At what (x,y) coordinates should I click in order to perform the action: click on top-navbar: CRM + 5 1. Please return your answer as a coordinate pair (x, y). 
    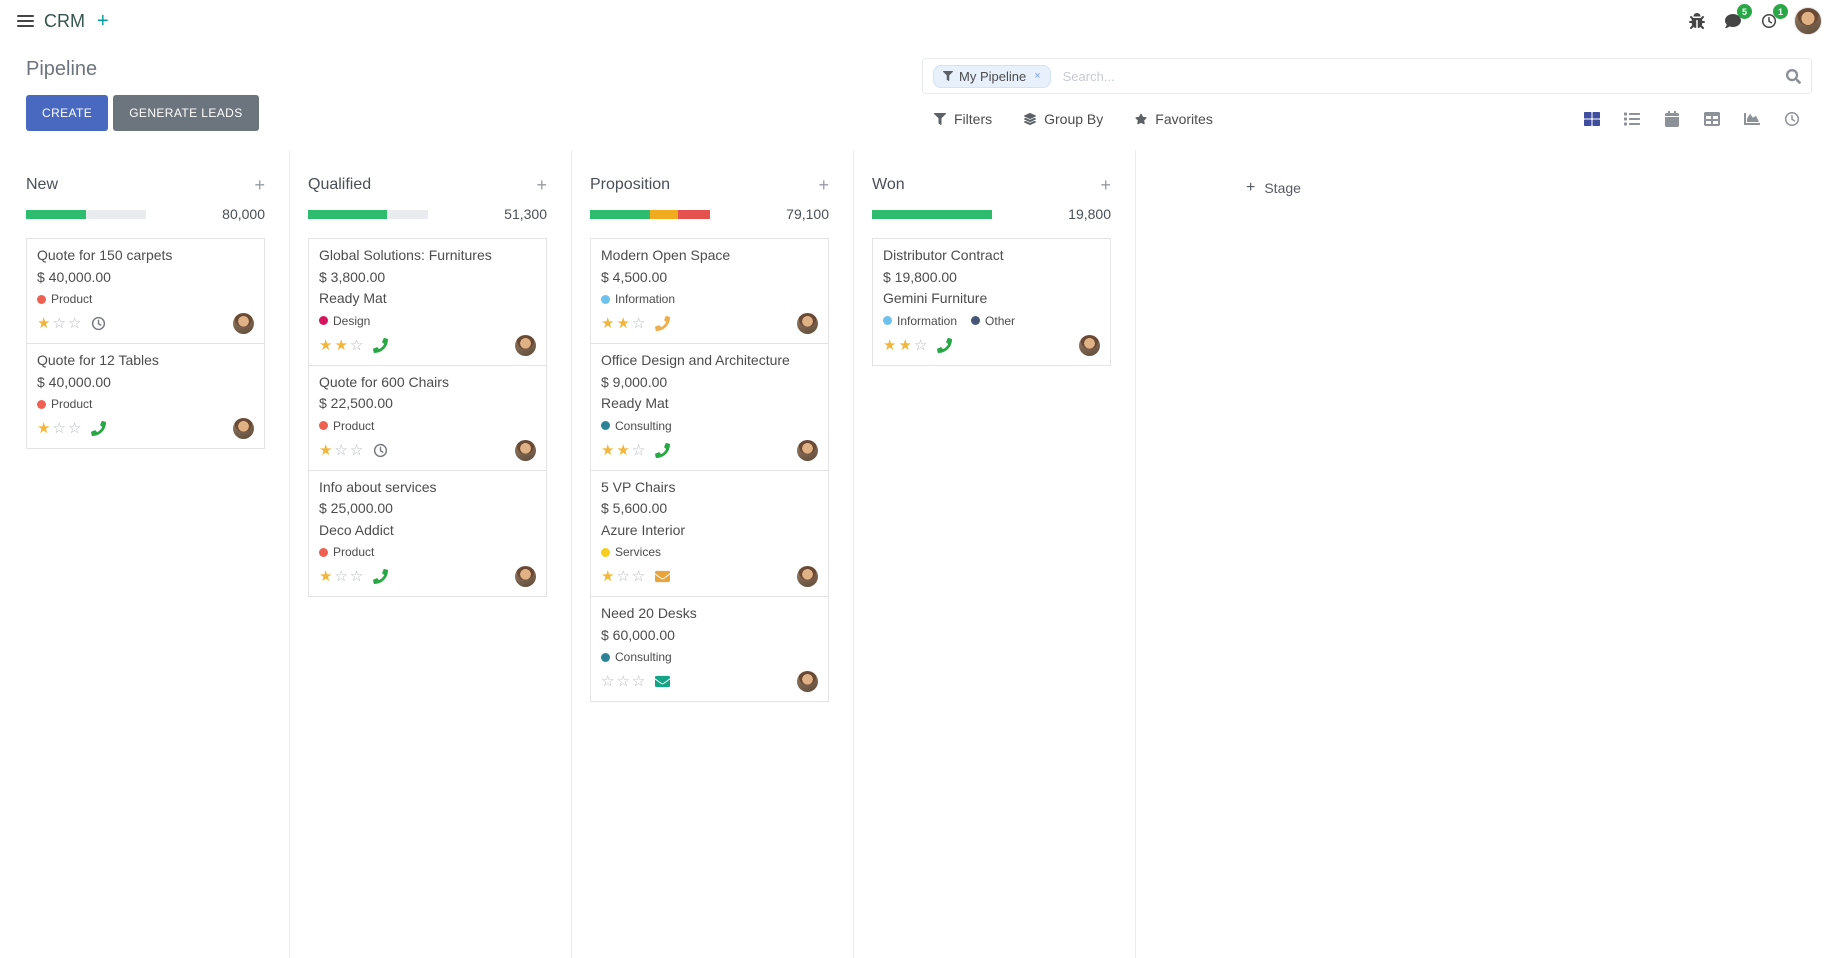
    Looking at the image, I should click on (919, 21).